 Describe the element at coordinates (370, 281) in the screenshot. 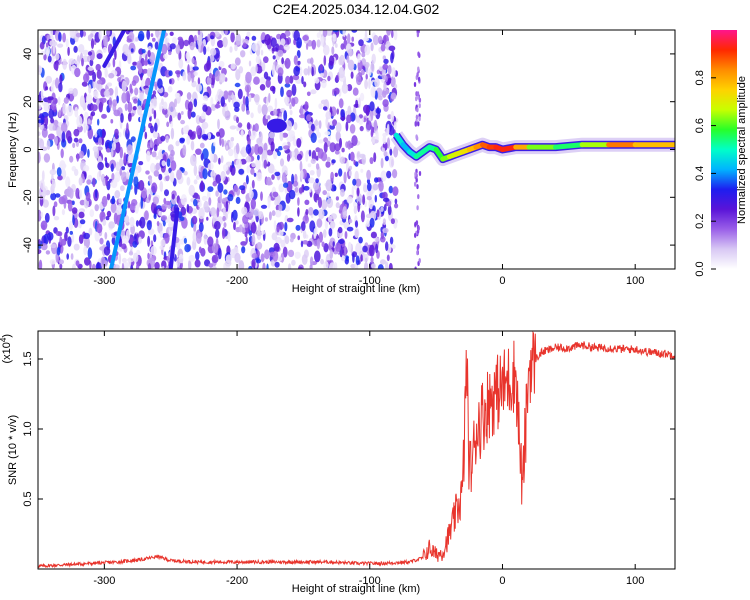

I see `x-tick-label: -100` at that location.